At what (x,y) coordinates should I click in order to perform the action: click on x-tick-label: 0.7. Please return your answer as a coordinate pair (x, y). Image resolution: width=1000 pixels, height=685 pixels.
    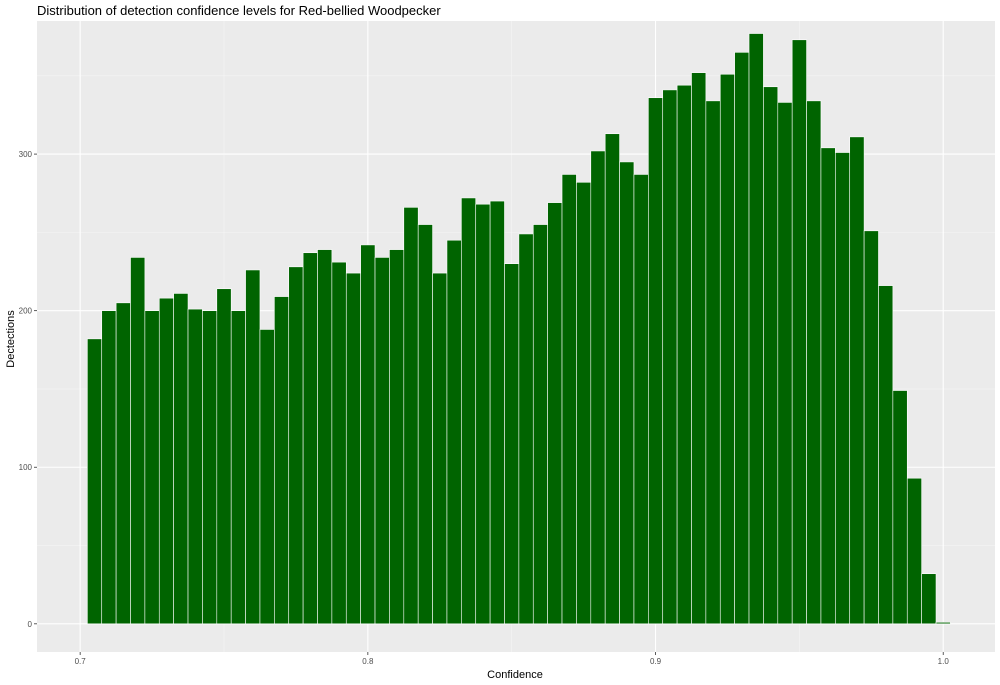
    Looking at the image, I should click on (81, 661).